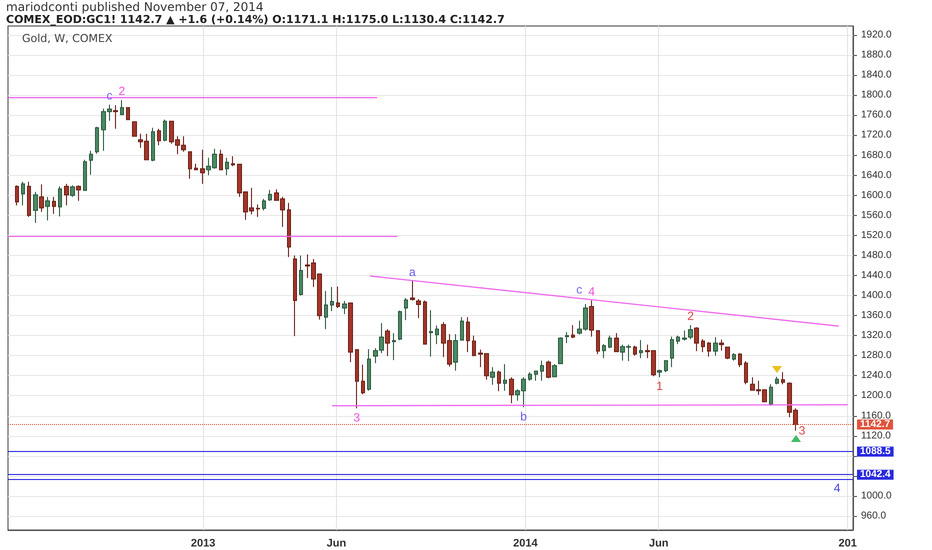 The width and height of the screenshot is (932, 550). Describe the element at coordinates (876, 55) in the screenshot. I see `y-tick-label: 1880.0` at that location.